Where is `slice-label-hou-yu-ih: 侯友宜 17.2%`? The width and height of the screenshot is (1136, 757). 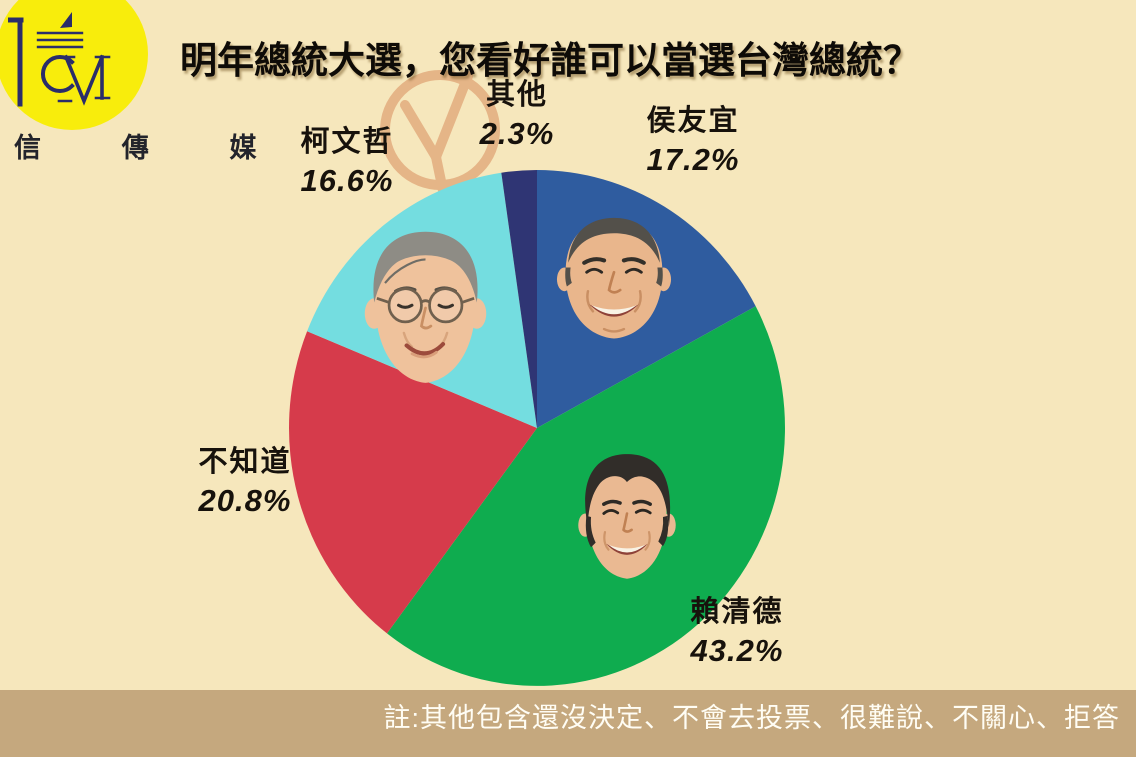
slice-label-hou-yu-ih: 侯友宜 17.2% is located at coordinates (693, 141).